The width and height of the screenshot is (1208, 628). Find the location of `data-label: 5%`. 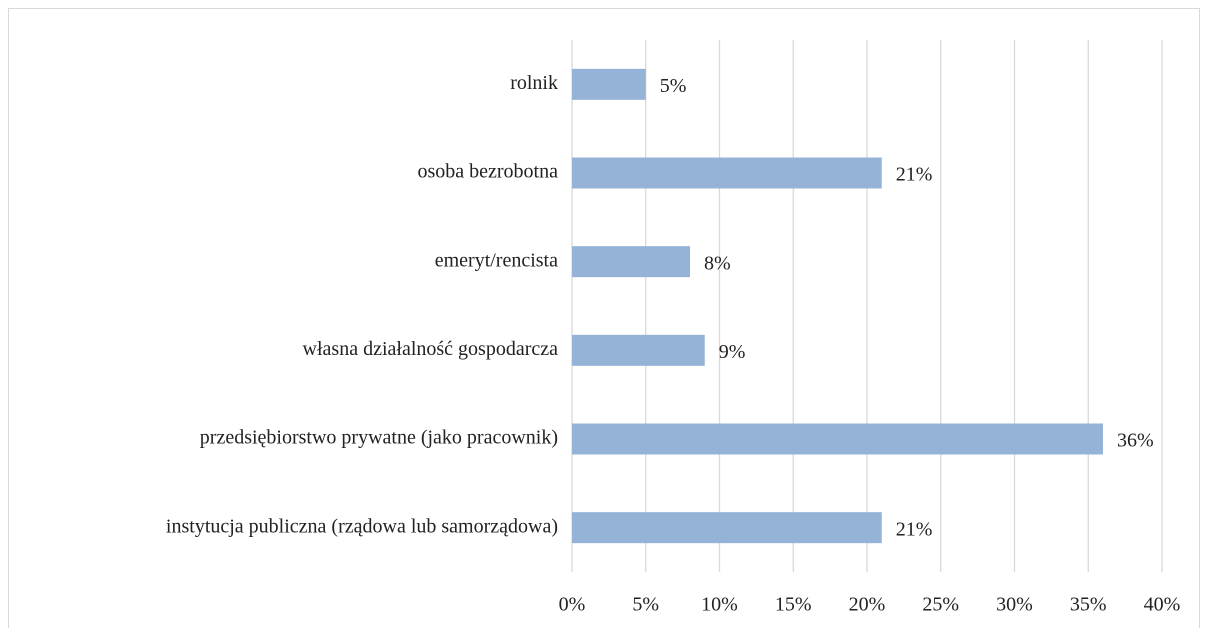

data-label: 5% is located at coordinates (673, 86).